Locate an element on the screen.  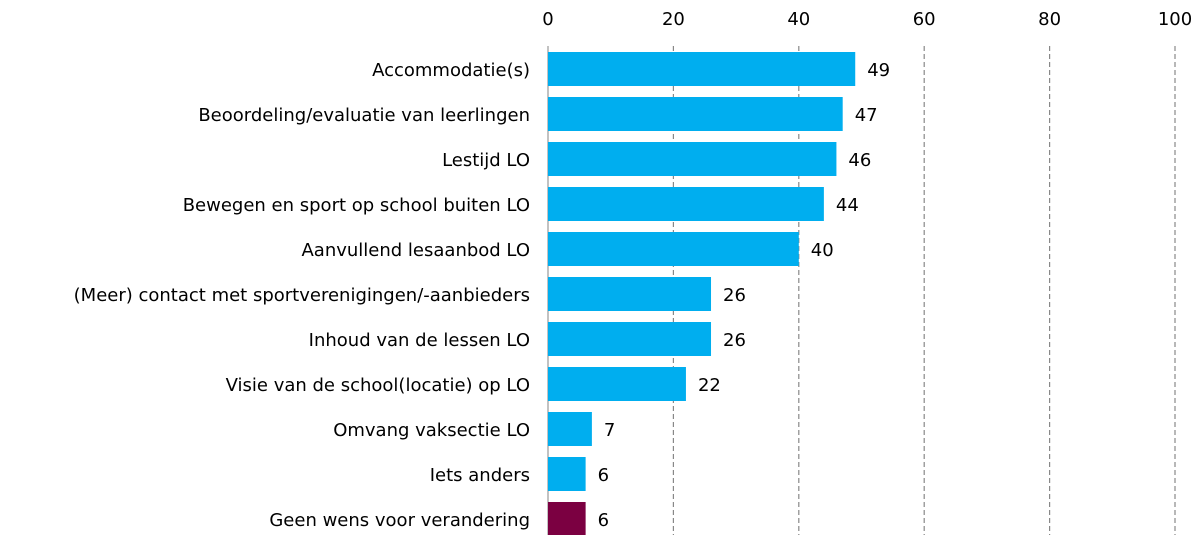
y-tick-label: Beoordeling/evaluatie van leerlingen is located at coordinates (364, 115).